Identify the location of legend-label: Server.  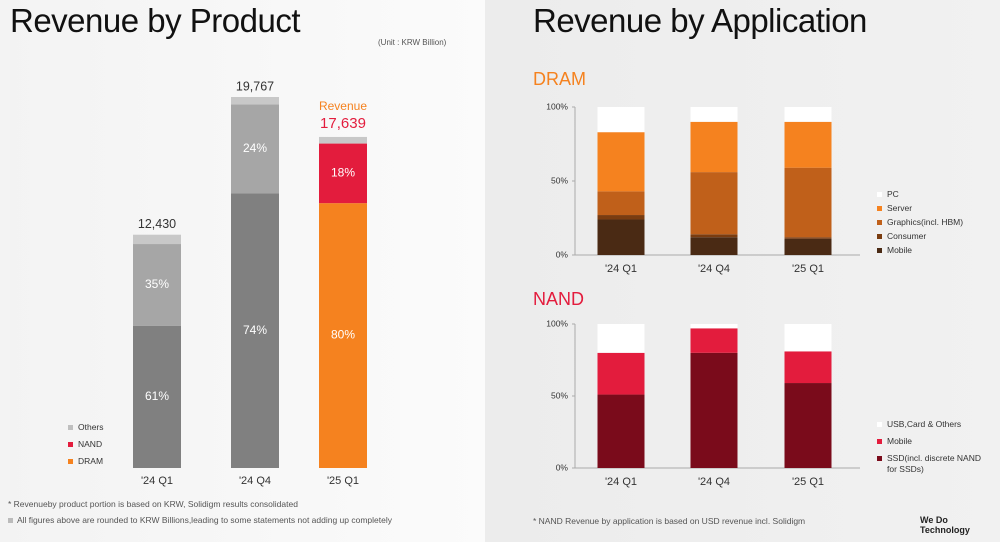
(900, 208).